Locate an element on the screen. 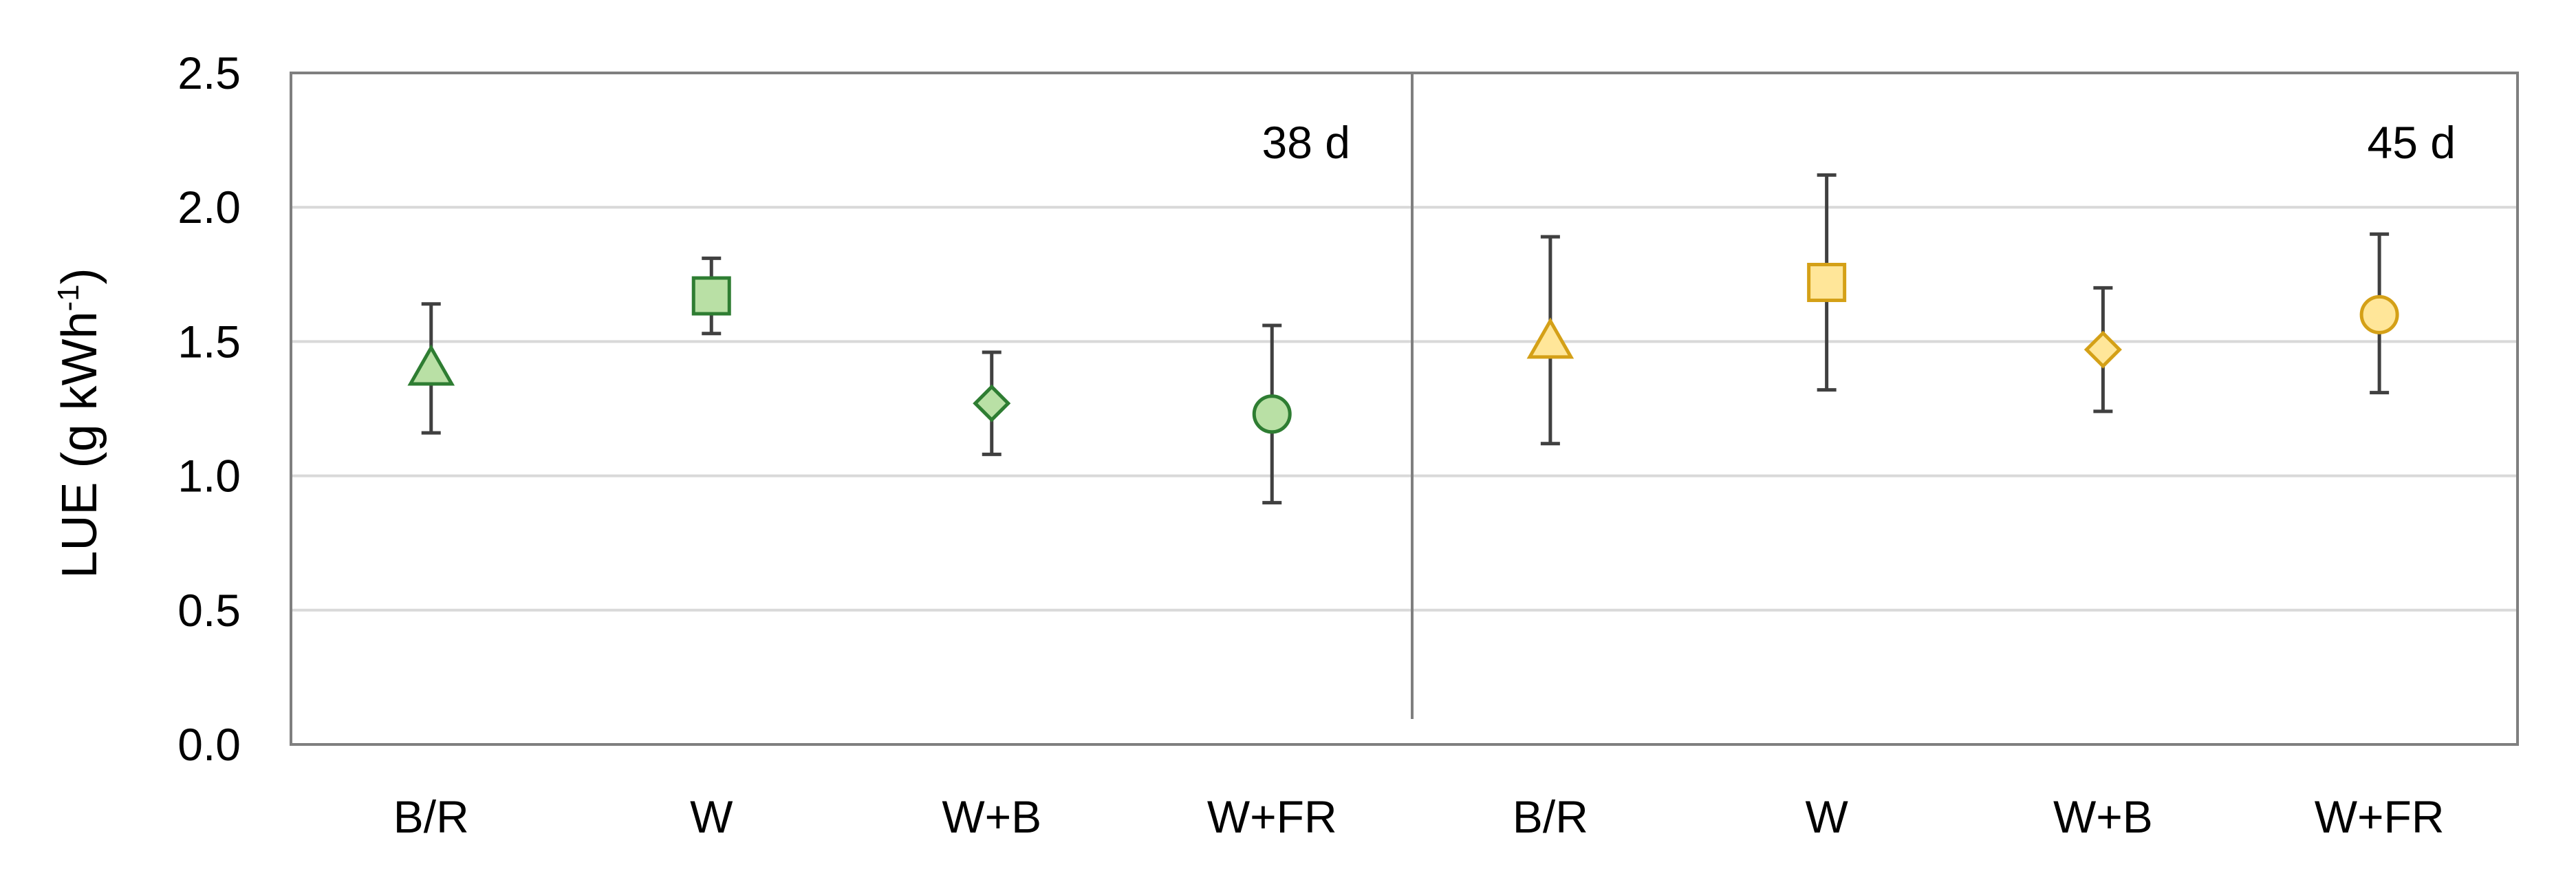 This screenshot has width=2576, height=880. y-tick-label: 0.5 is located at coordinates (209, 610).